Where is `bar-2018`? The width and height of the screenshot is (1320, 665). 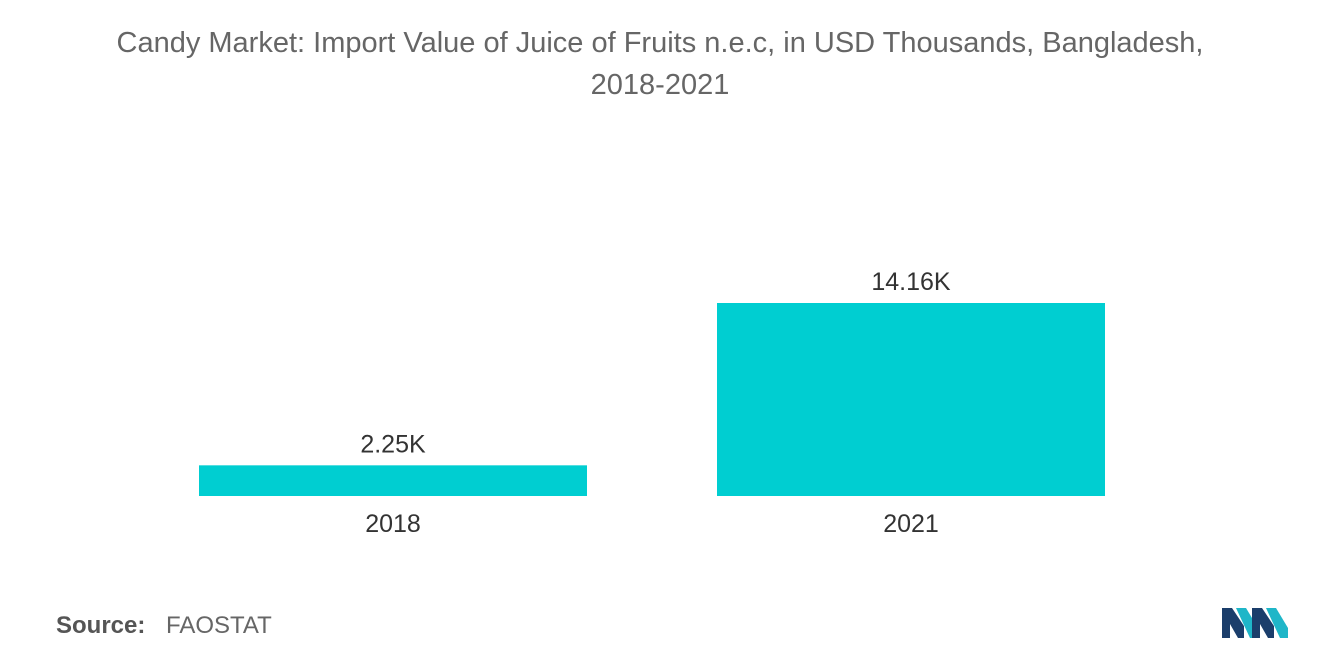
bar-2018 is located at coordinates (393, 480).